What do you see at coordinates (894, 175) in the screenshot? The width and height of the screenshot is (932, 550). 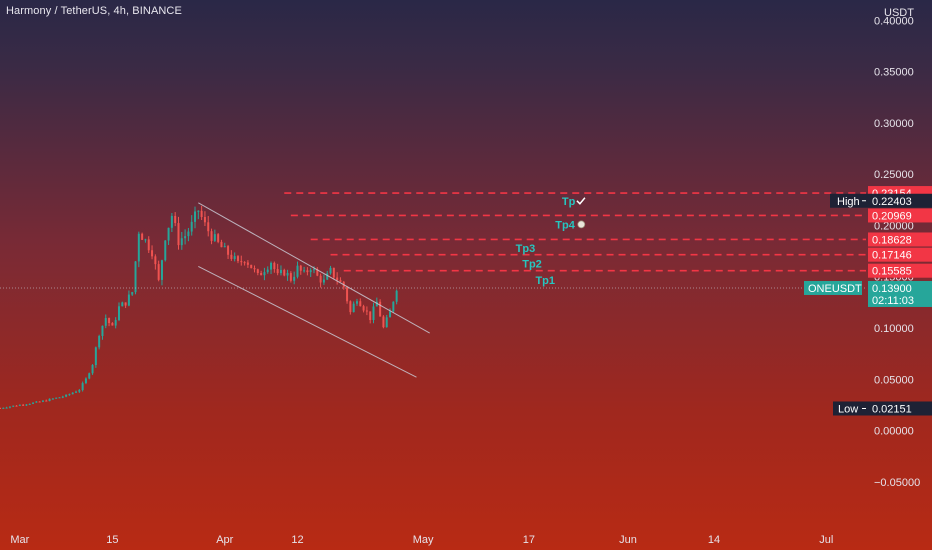 I see `y-tick-label: 0.25000` at bounding box center [894, 175].